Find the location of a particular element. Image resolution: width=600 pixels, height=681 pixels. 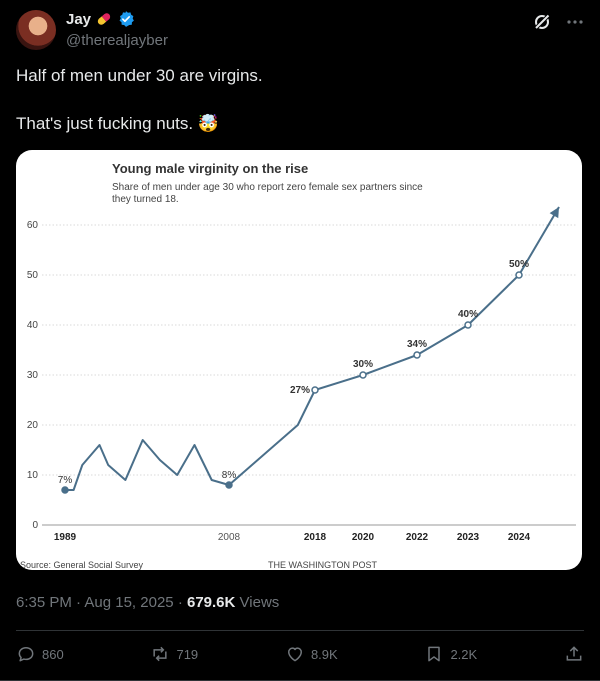

bookmark-count: 2.2K is located at coordinates (464, 654).